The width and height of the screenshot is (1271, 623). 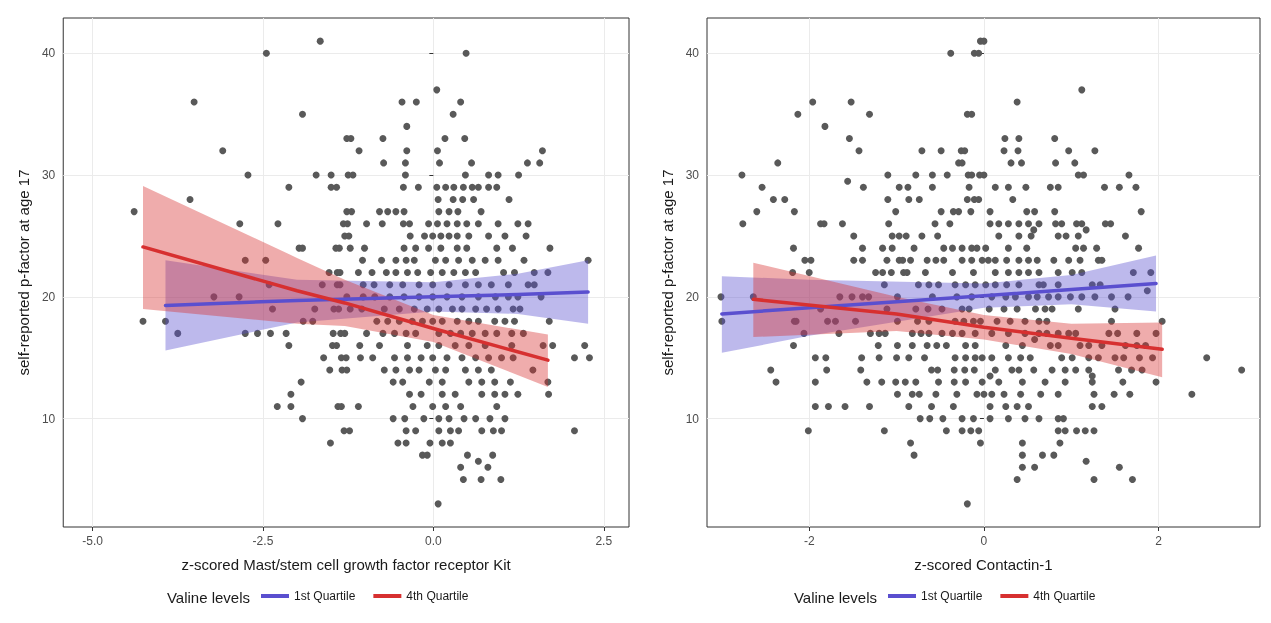 I want to click on x-axis-title: z-scored Contactin-1, so click(x=983, y=564).